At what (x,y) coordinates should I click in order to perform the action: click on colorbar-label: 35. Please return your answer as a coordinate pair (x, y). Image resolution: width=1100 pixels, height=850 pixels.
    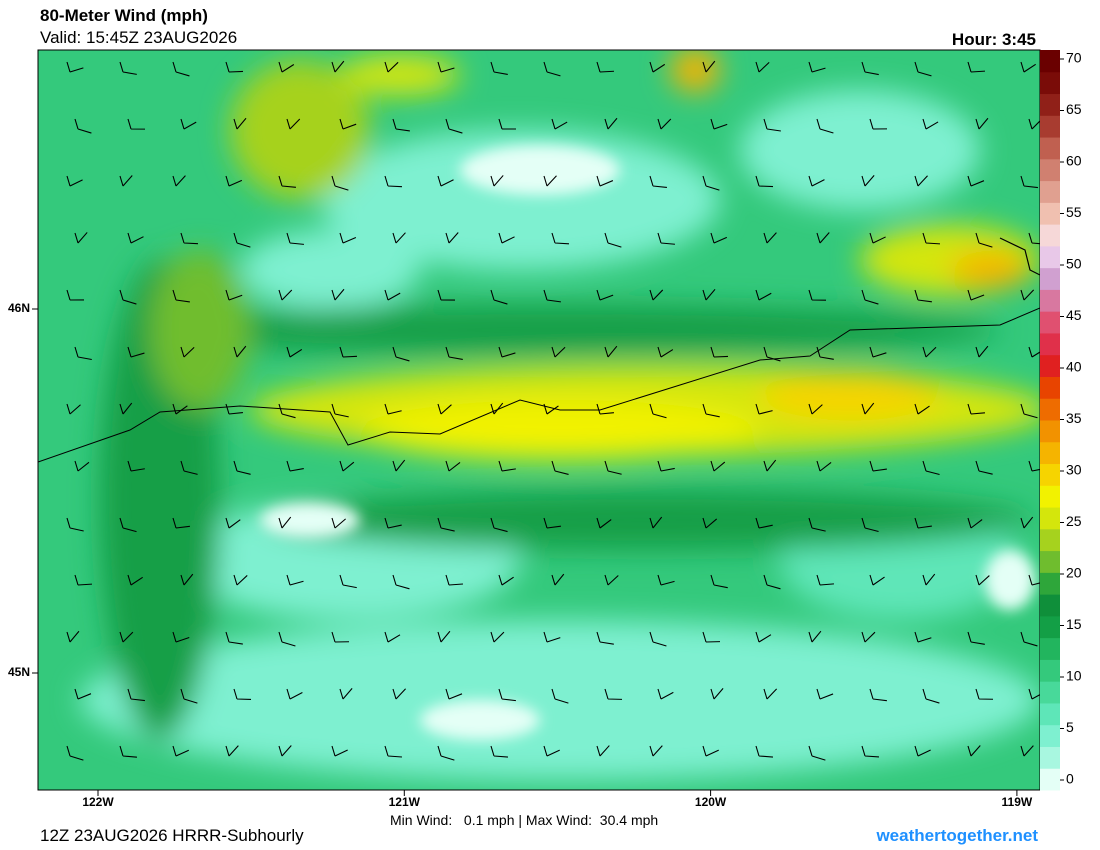
    Looking at the image, I should click on (1074, 418).